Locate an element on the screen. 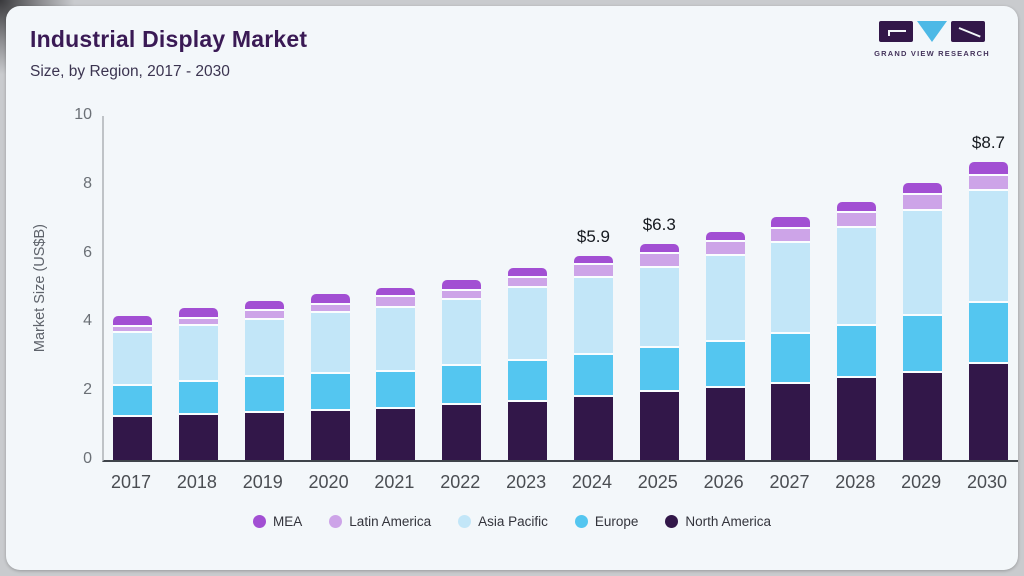  segment-asia-pacific-2028 is located at coordinates (857, 276).